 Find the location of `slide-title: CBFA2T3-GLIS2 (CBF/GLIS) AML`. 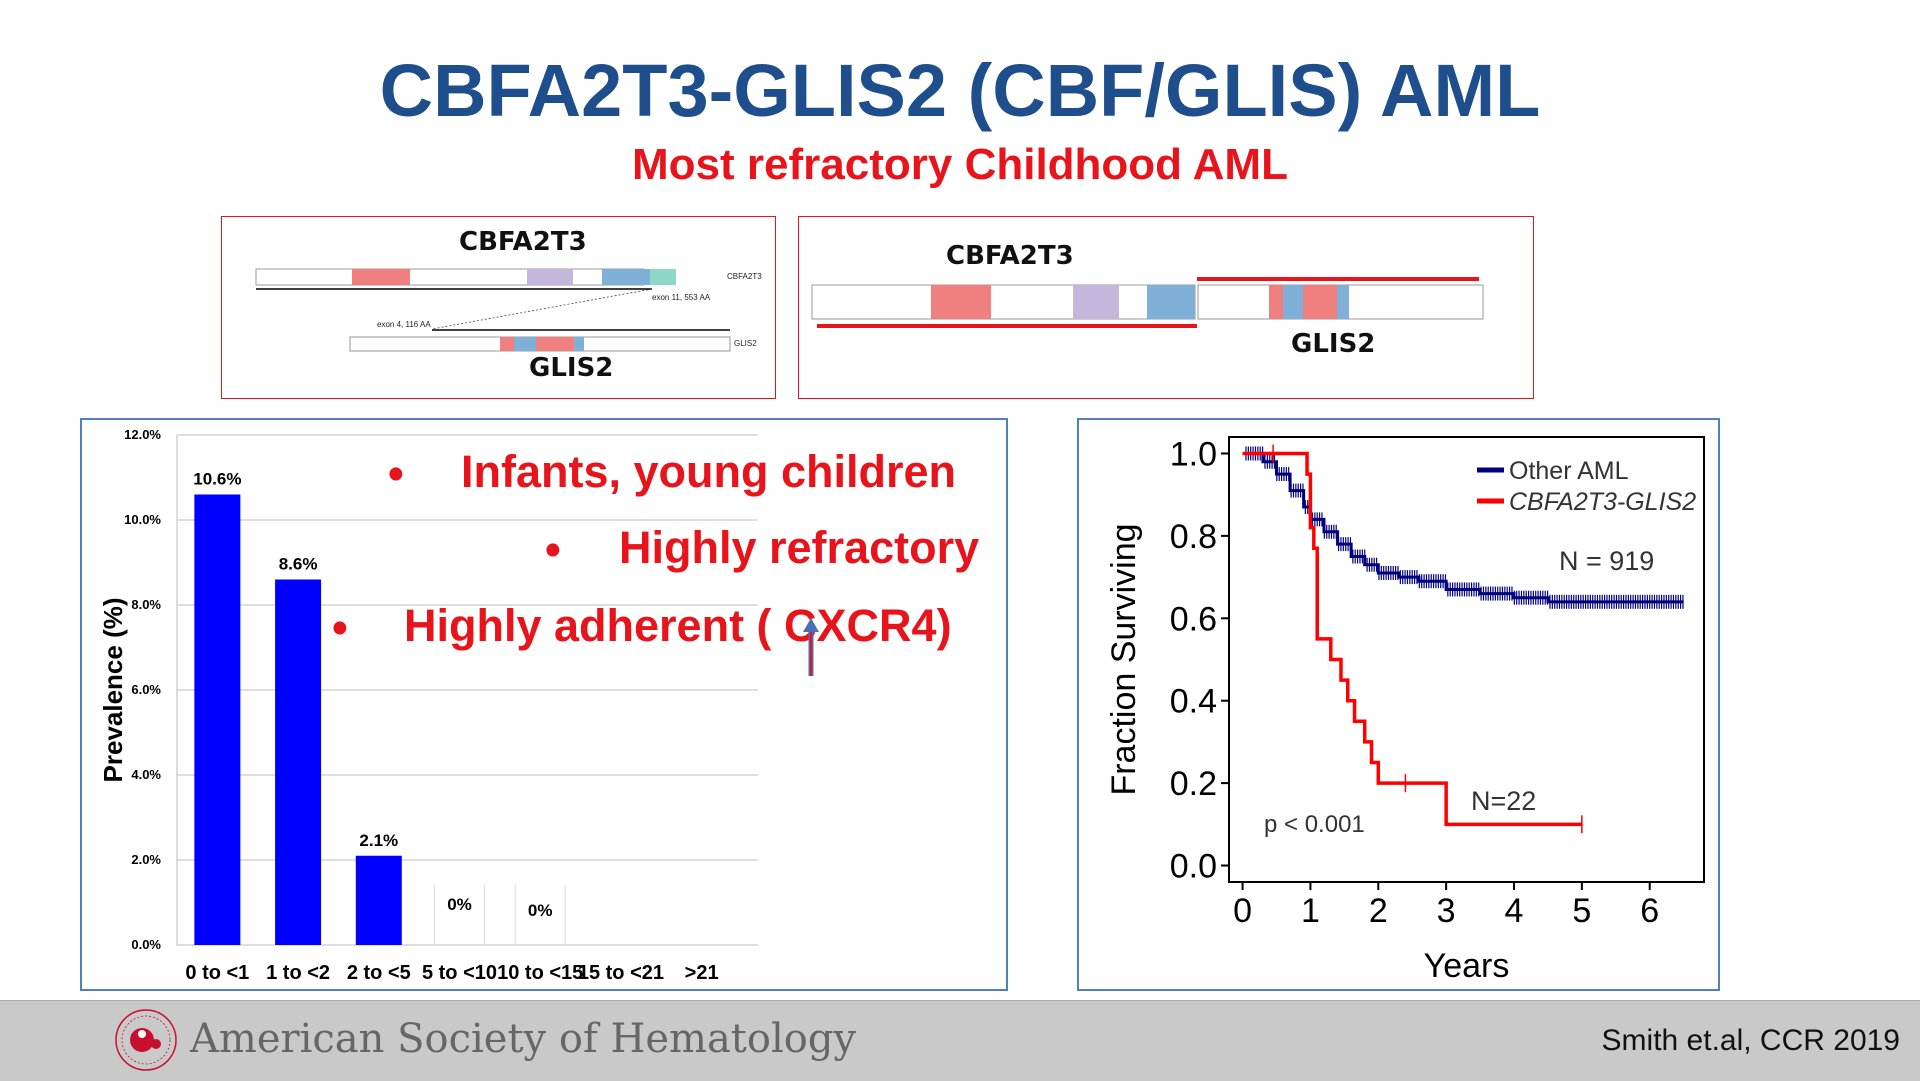

slide-title: CBFA2T3-GLIS2 (CBF/GLIS) AML is located at coordinates (960, 90).